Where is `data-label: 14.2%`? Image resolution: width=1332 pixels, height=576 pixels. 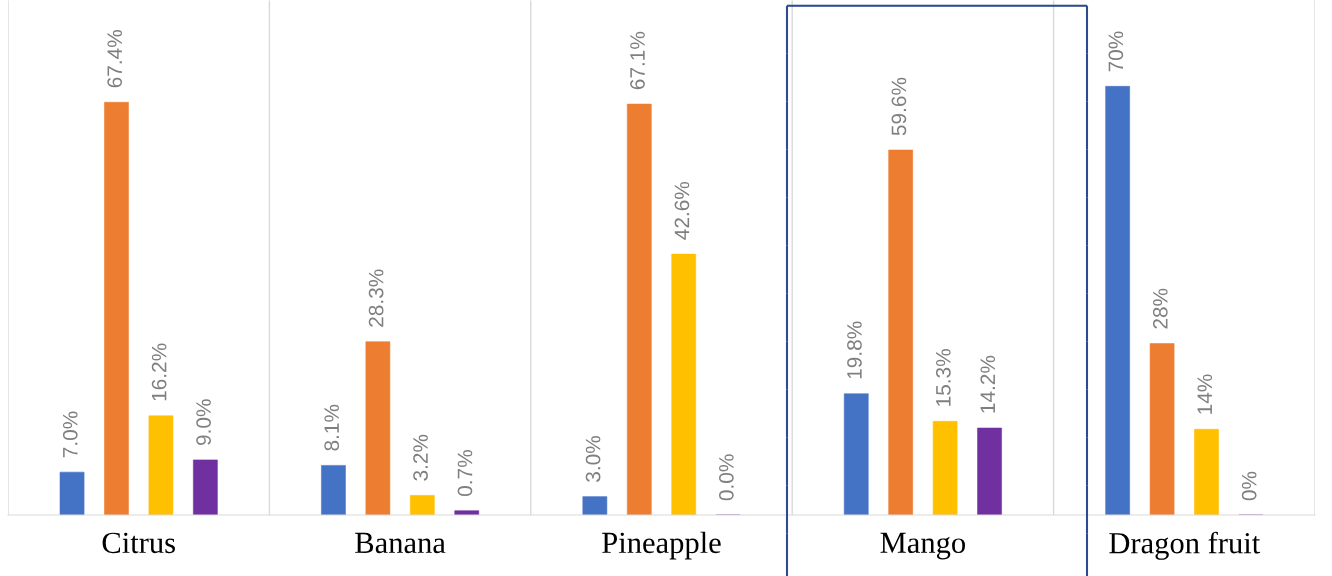
data-label: 14.2% is located at coordinates (988, 384).